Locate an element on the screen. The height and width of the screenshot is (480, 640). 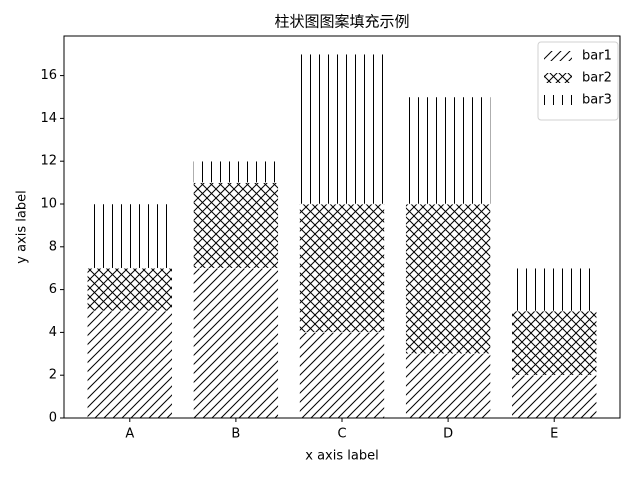
x-tick-label: A is located at coordinates (129, 434).